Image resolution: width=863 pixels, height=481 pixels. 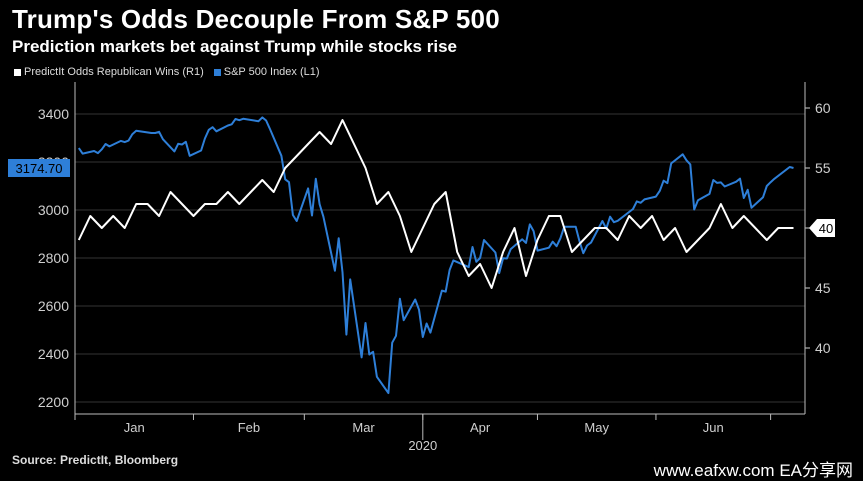 I want to click on legend-item-predictit: PredictIt Odds Republican Wins (R1), so click(x=109, y=72).